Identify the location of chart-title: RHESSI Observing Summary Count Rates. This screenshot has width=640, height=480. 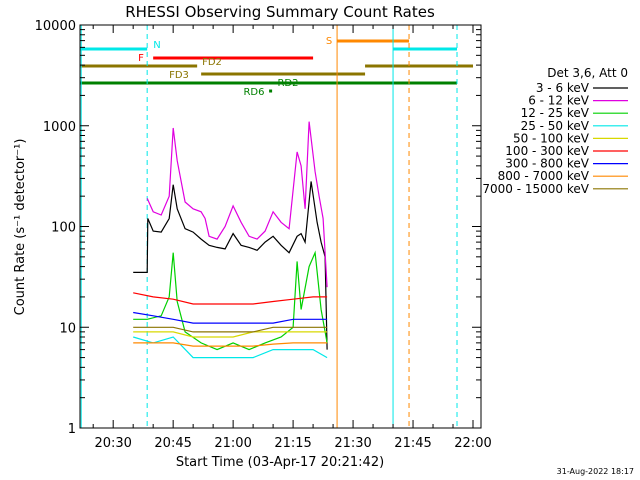
(280, 12).